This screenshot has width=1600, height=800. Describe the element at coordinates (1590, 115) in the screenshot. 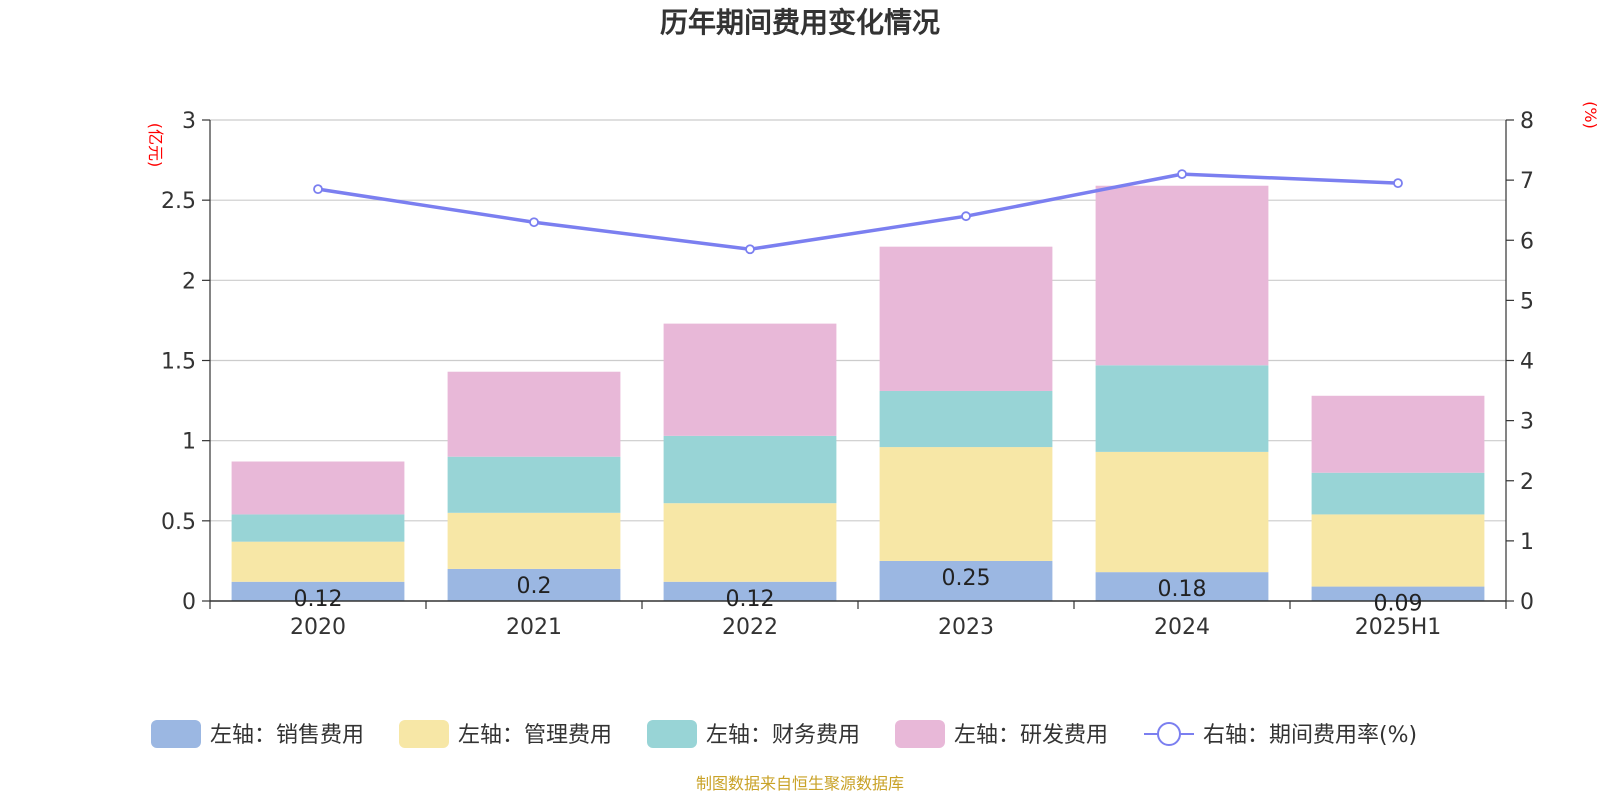

I see `right-axis-unit: (%)` at that location.